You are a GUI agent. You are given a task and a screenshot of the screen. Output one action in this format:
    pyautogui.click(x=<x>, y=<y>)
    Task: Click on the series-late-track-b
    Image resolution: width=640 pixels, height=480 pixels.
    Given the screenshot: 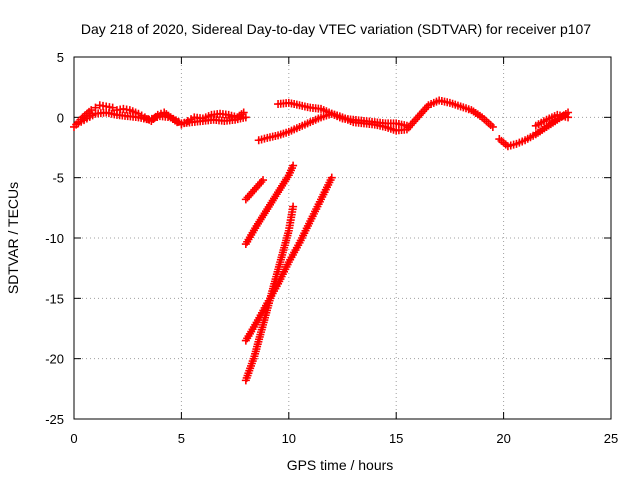 What is the action you would take?
    pyautogui.click(x=552, y=120)
    